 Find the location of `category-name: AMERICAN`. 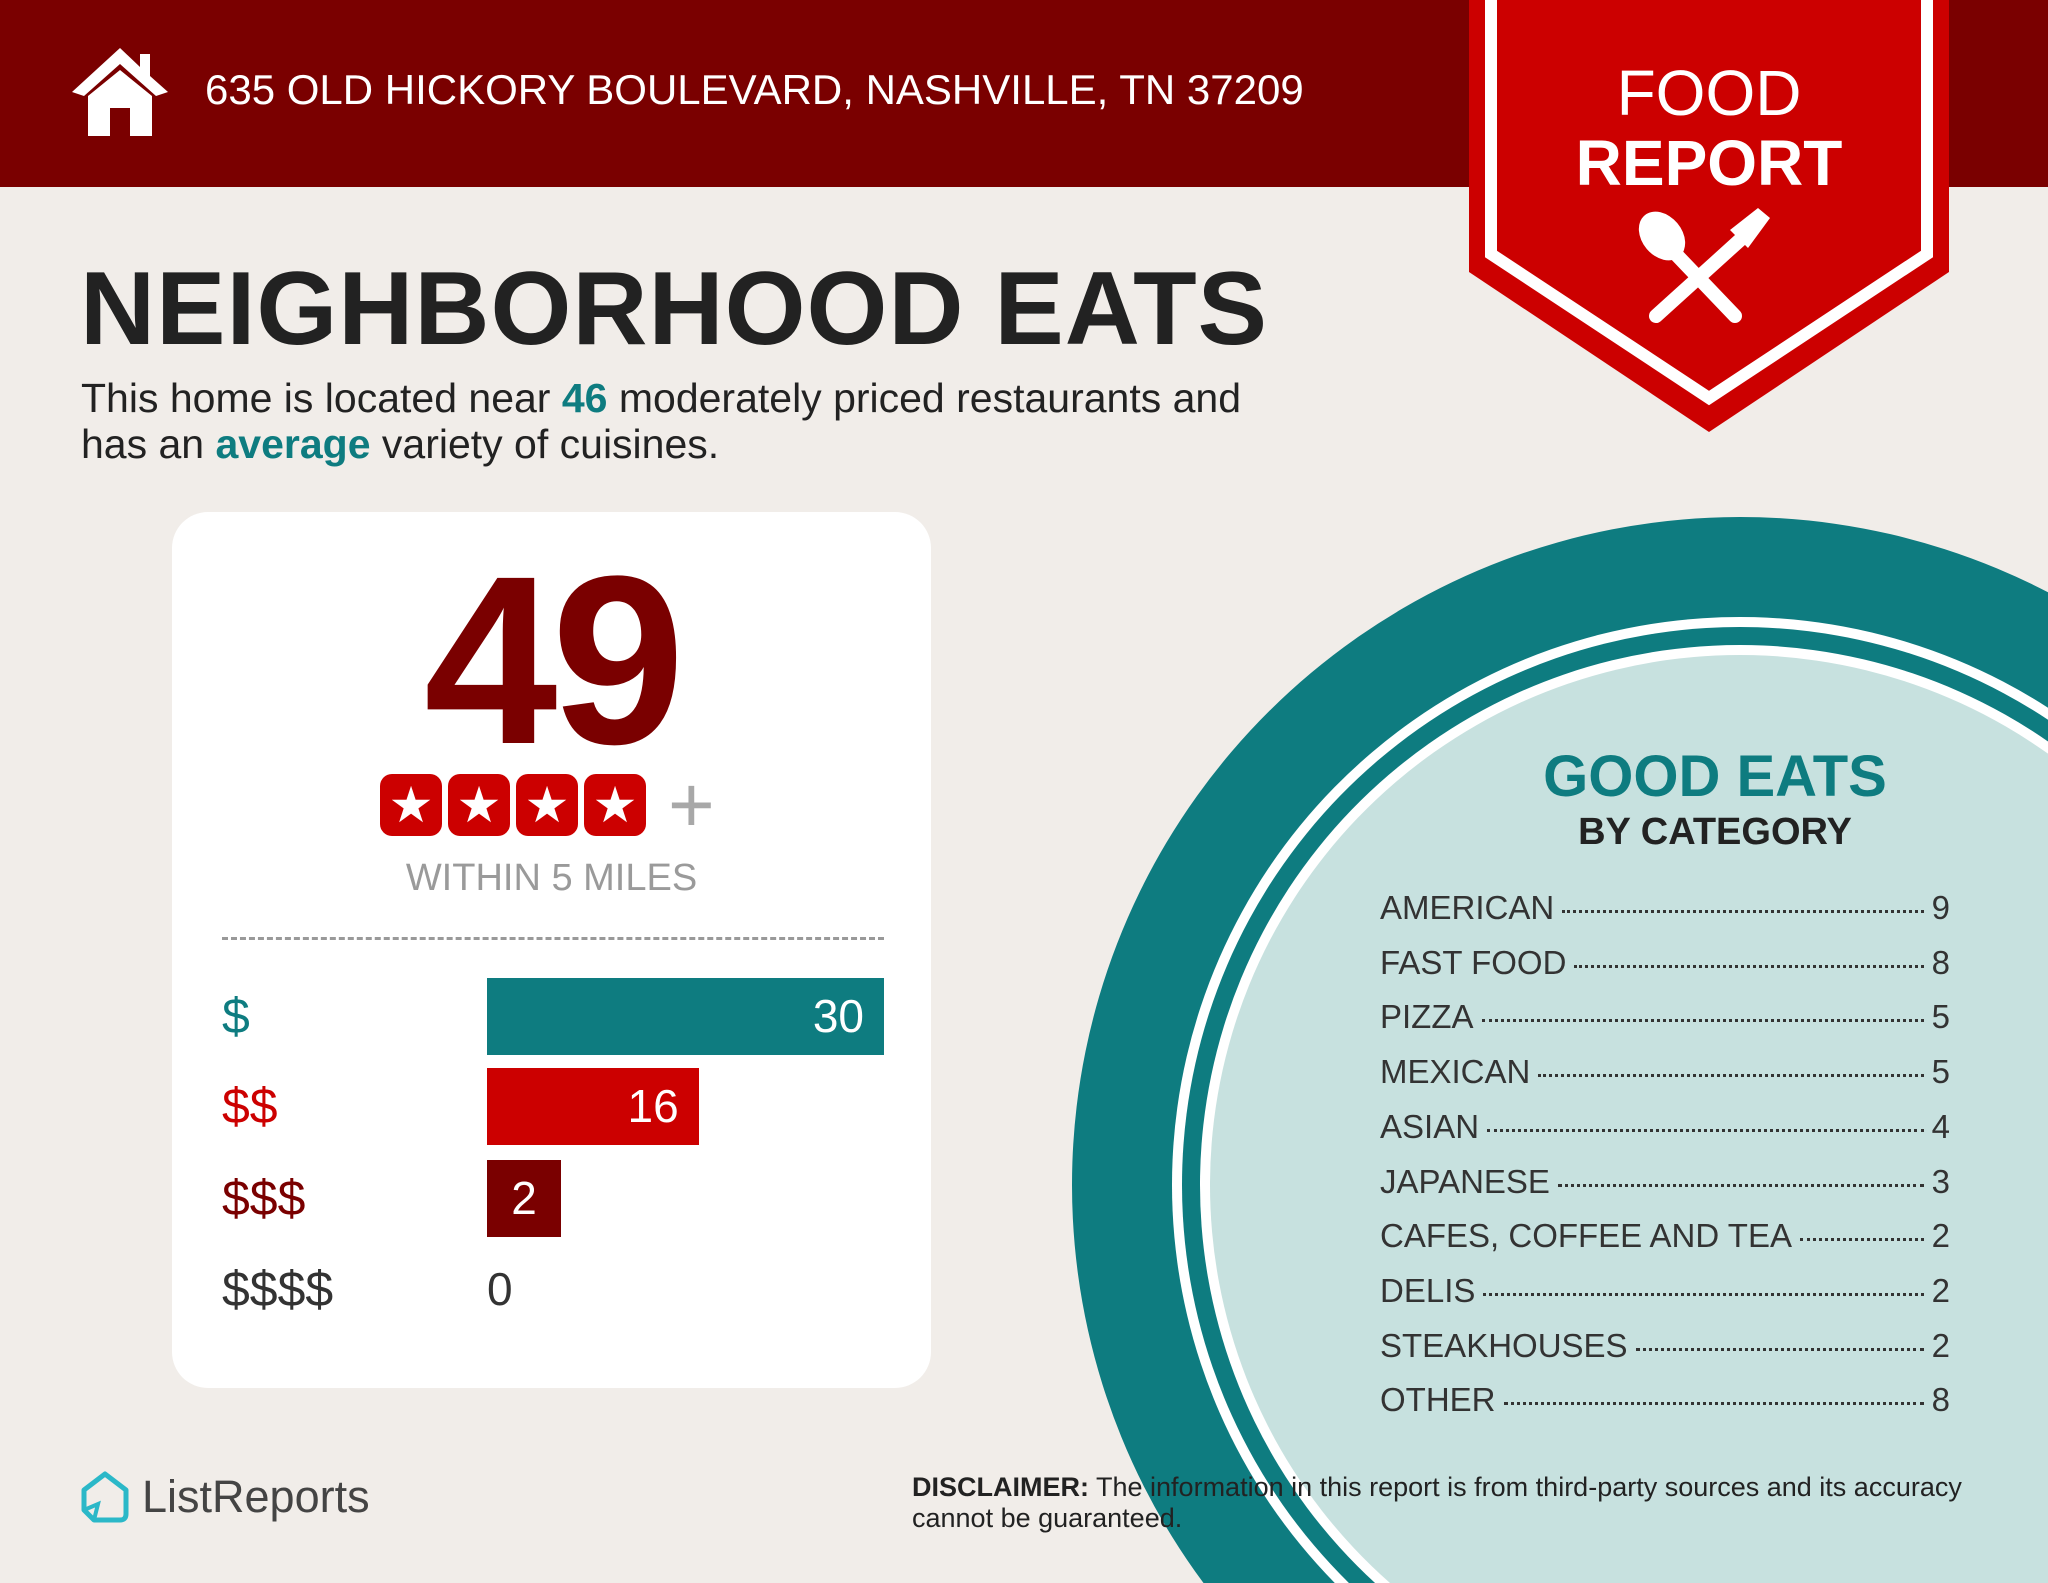

category-name: AMERICAN is located at coordinates (1467, 907).